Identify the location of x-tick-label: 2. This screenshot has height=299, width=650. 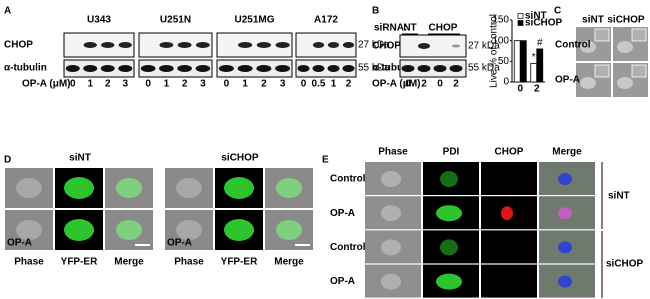
(537, 89).